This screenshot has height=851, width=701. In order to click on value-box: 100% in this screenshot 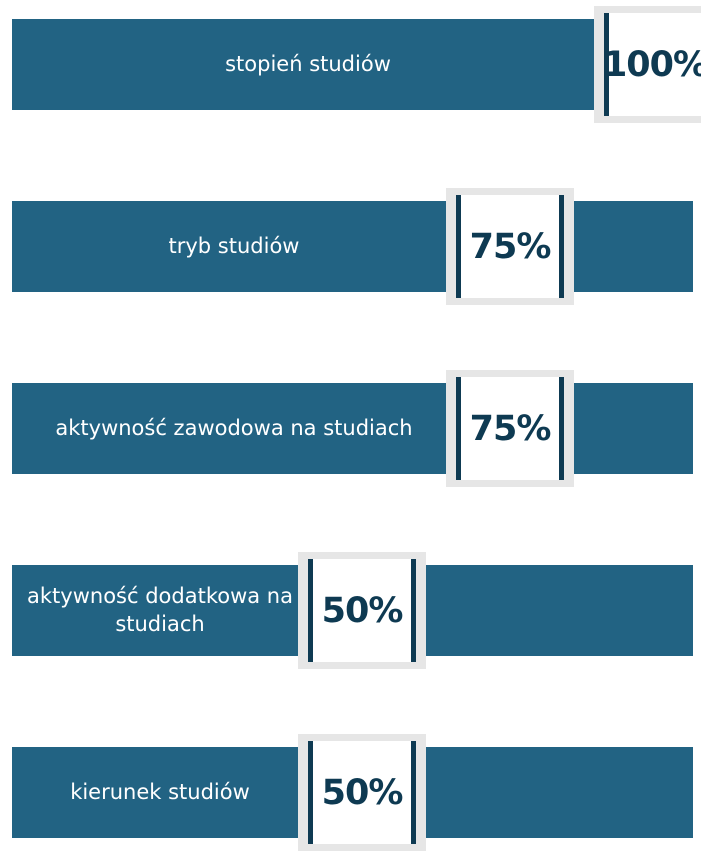, I will do `click(651, 64)`.